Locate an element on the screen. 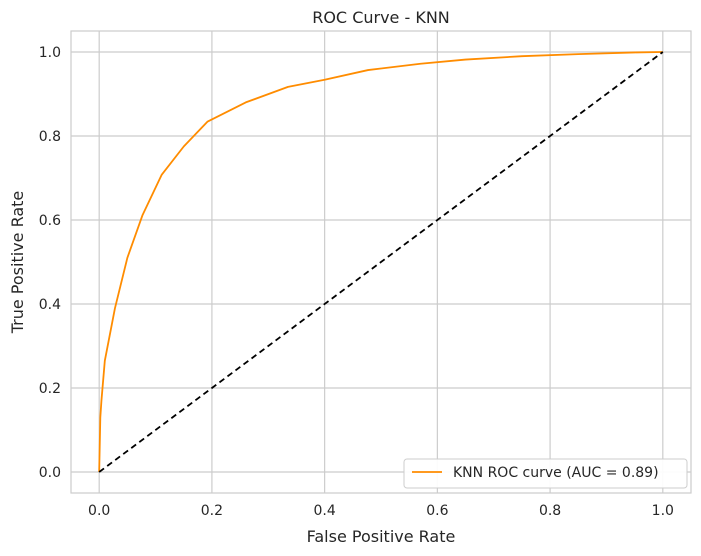 Image resolution: width=701 pixels, height=556 pixels. y-tick-label: 1.0 is located at coordinates (50, 53).